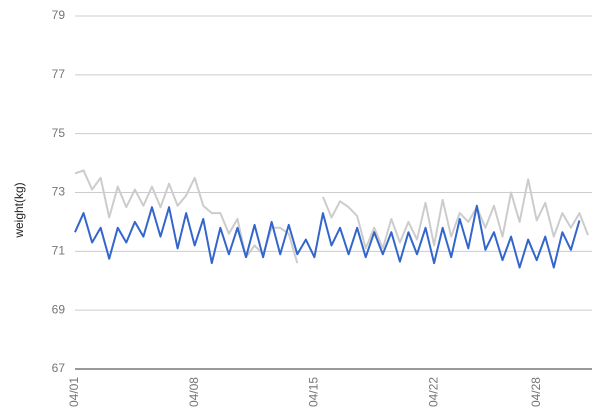  I want to click on y-tick-label: 77, so click(59, 74).